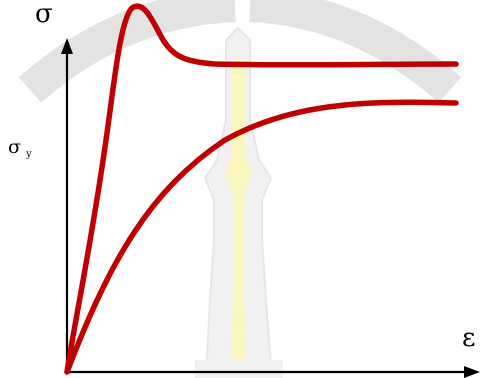  I want to click on yield-stress-subscript: y, so click(28, 154).